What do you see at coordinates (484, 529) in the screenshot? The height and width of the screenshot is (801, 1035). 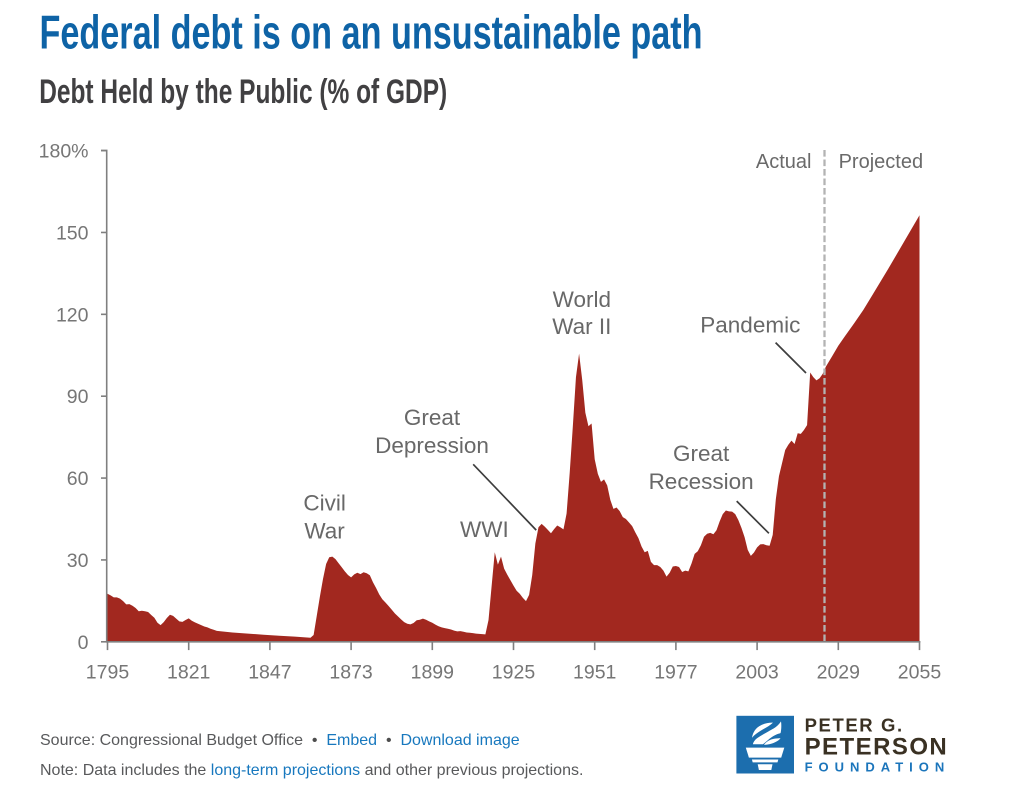 I see `svg-text: WWI` at bounding box center [484, 529].